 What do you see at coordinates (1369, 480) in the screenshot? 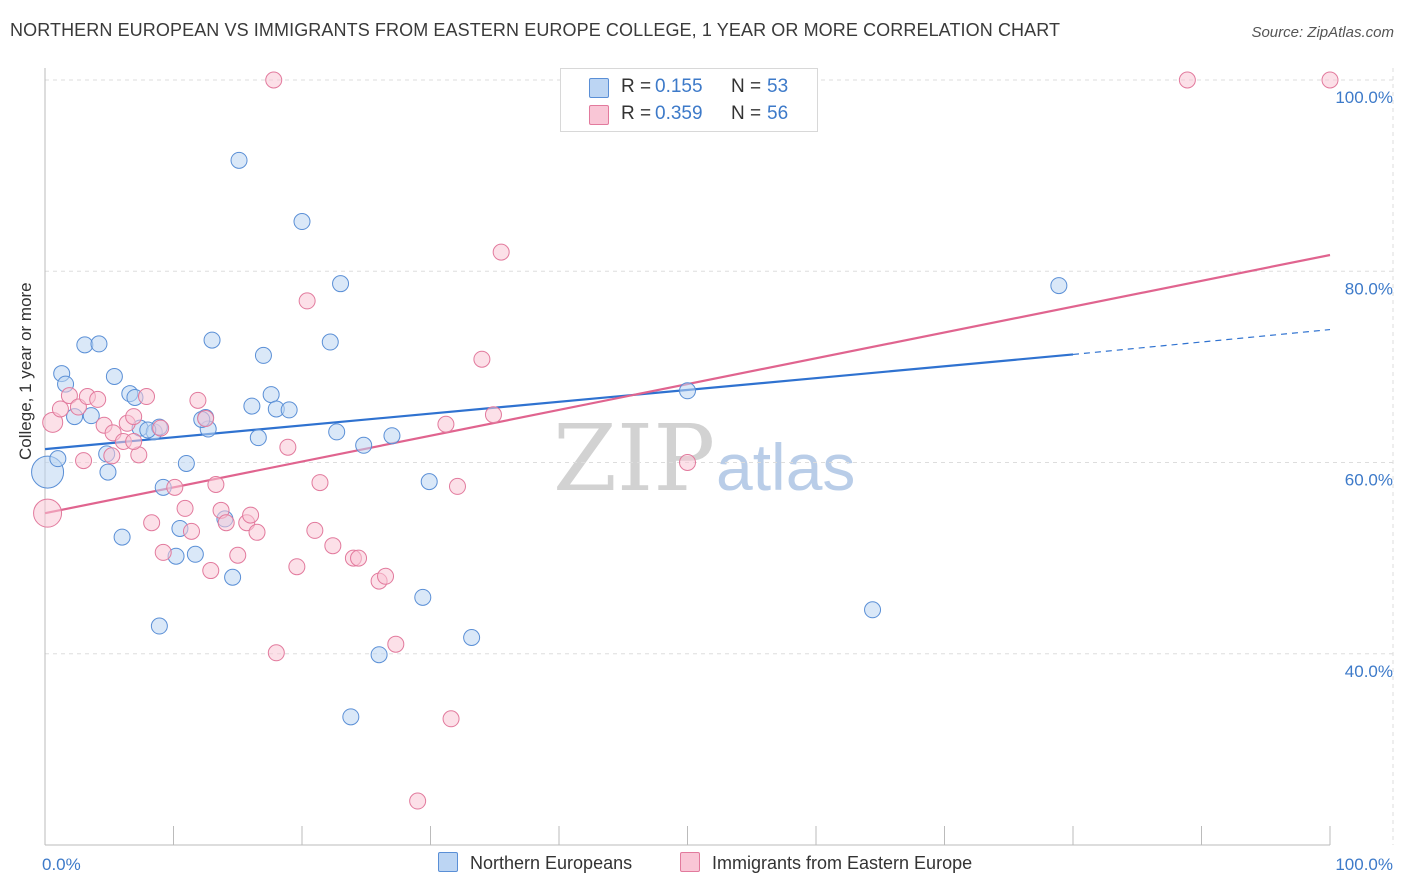
I see `y-tick-label: 60.0%` at bounding box center [1369, 480].